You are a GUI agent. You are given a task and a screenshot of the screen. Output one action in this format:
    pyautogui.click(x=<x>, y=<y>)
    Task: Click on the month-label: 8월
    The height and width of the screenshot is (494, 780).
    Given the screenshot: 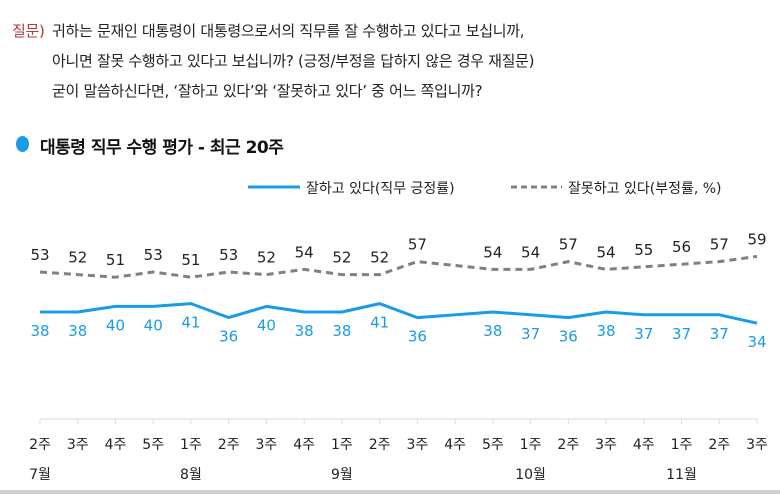 What is the action you would take?
    pyautogui.click(x=191, y=475)
    